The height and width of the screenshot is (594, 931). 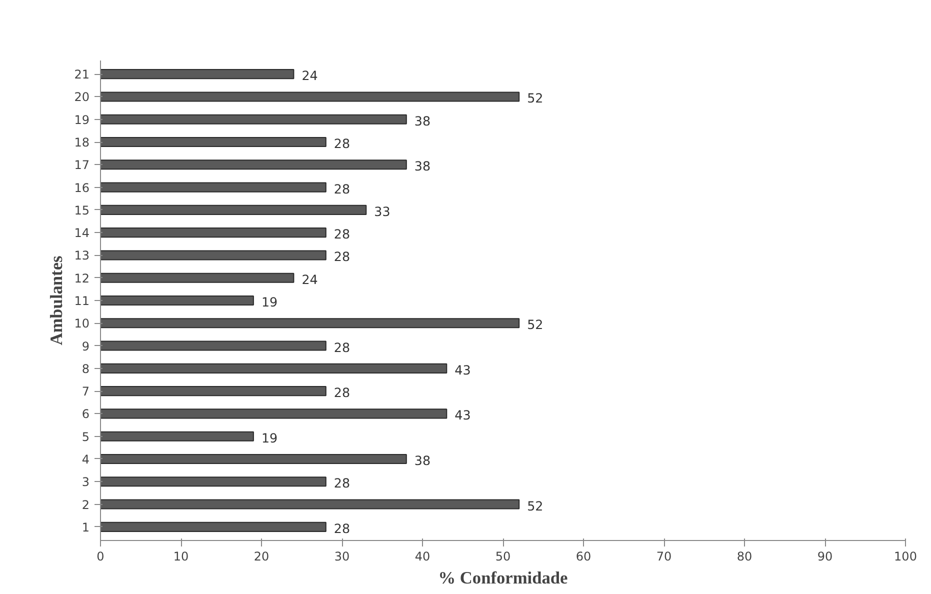 What do you see at coordinates (262, 557) in the screenshot?
I see `x-tick-label: 20` at bounding box center [262, 557].